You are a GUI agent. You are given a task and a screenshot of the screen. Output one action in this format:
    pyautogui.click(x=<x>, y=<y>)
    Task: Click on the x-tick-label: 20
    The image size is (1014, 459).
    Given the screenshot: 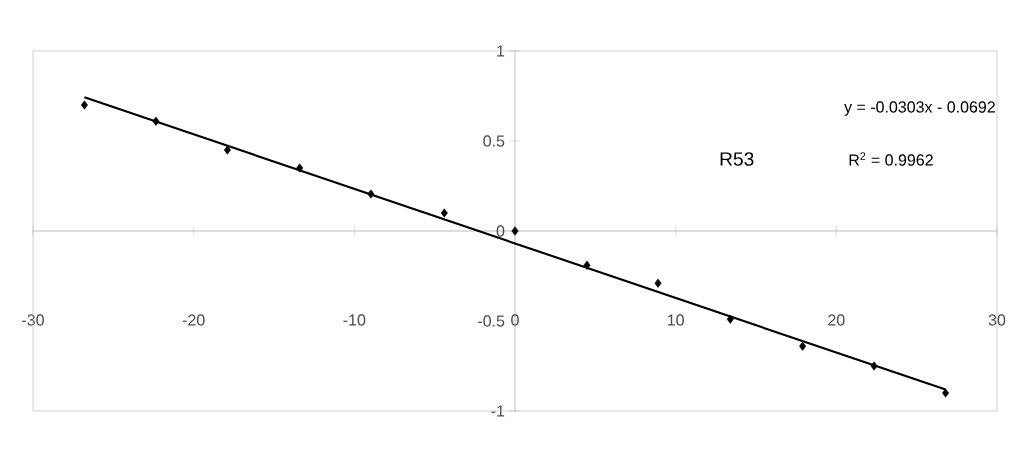 What is the action you would take?
    pyautogui.click(x=836, y=320)
    